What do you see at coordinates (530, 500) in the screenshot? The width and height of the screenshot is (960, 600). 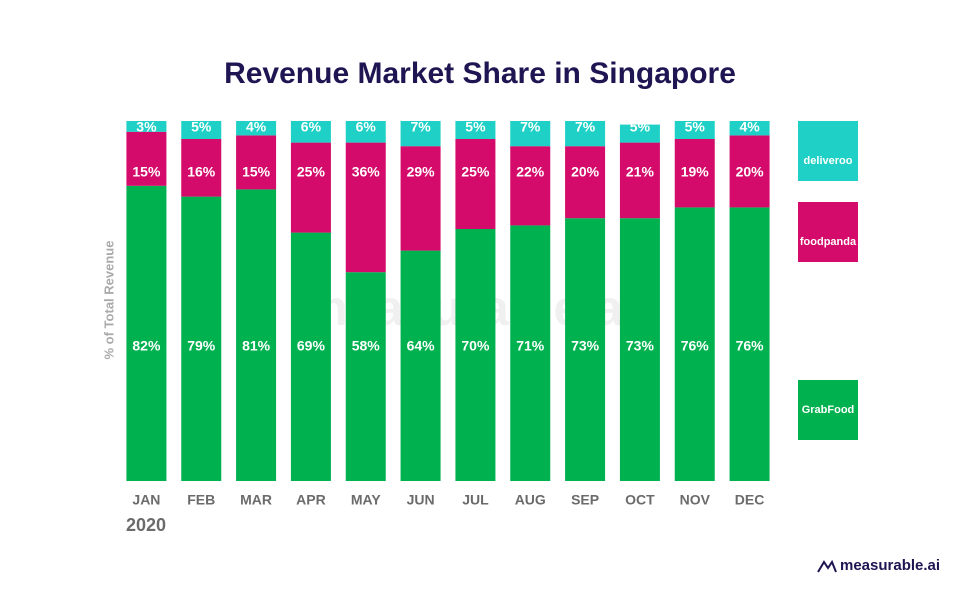 I see `x-tick-label: AUG` at bounding box center [530, 500].